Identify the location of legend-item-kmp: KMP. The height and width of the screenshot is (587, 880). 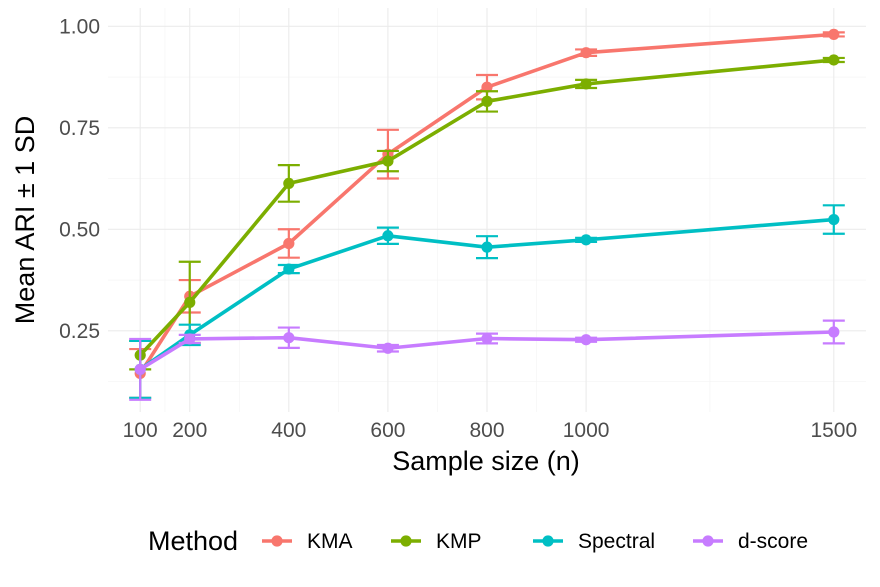
(436, 541).